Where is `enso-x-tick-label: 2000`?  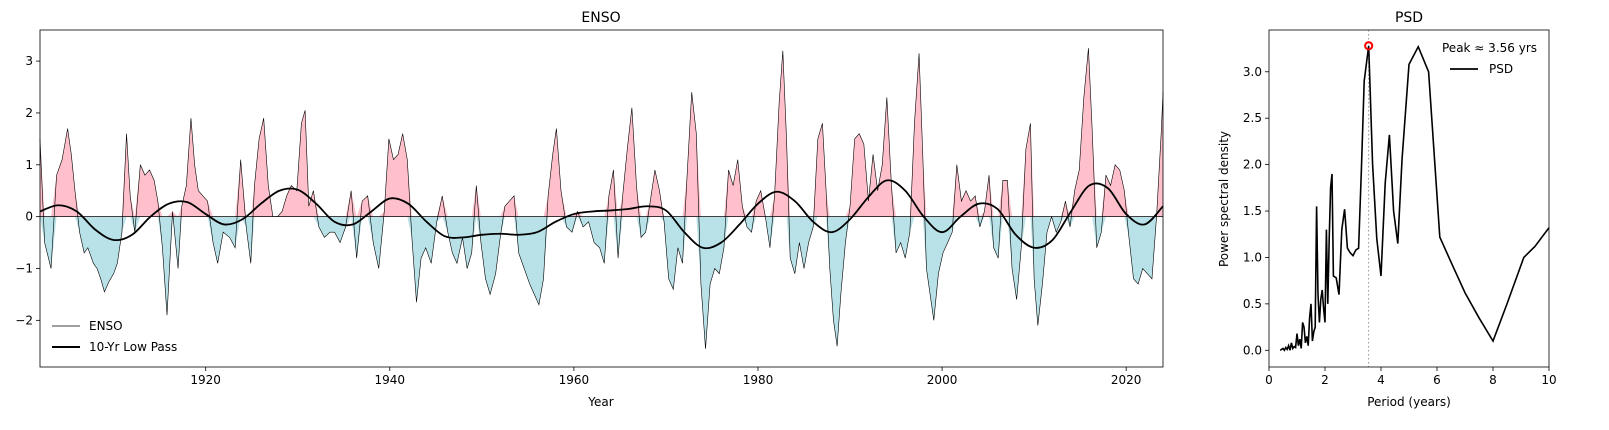 enso-x-tick-label: 2000 is located at coordinates (942, 380).